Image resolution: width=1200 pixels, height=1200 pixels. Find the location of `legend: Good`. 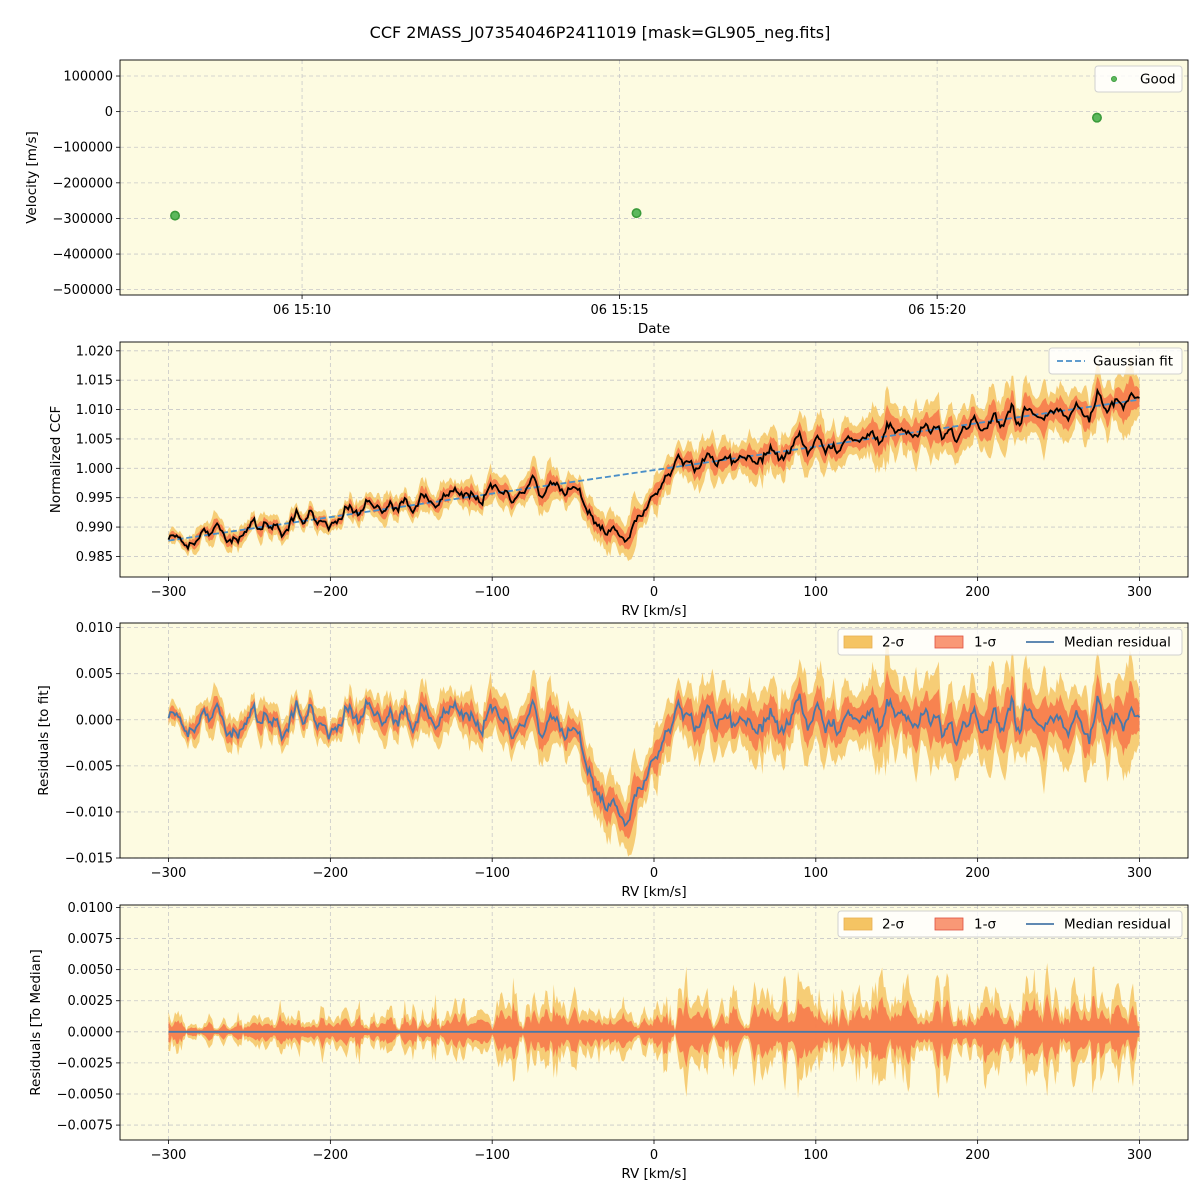

legend: Good is located at coordinates (1138, 79).